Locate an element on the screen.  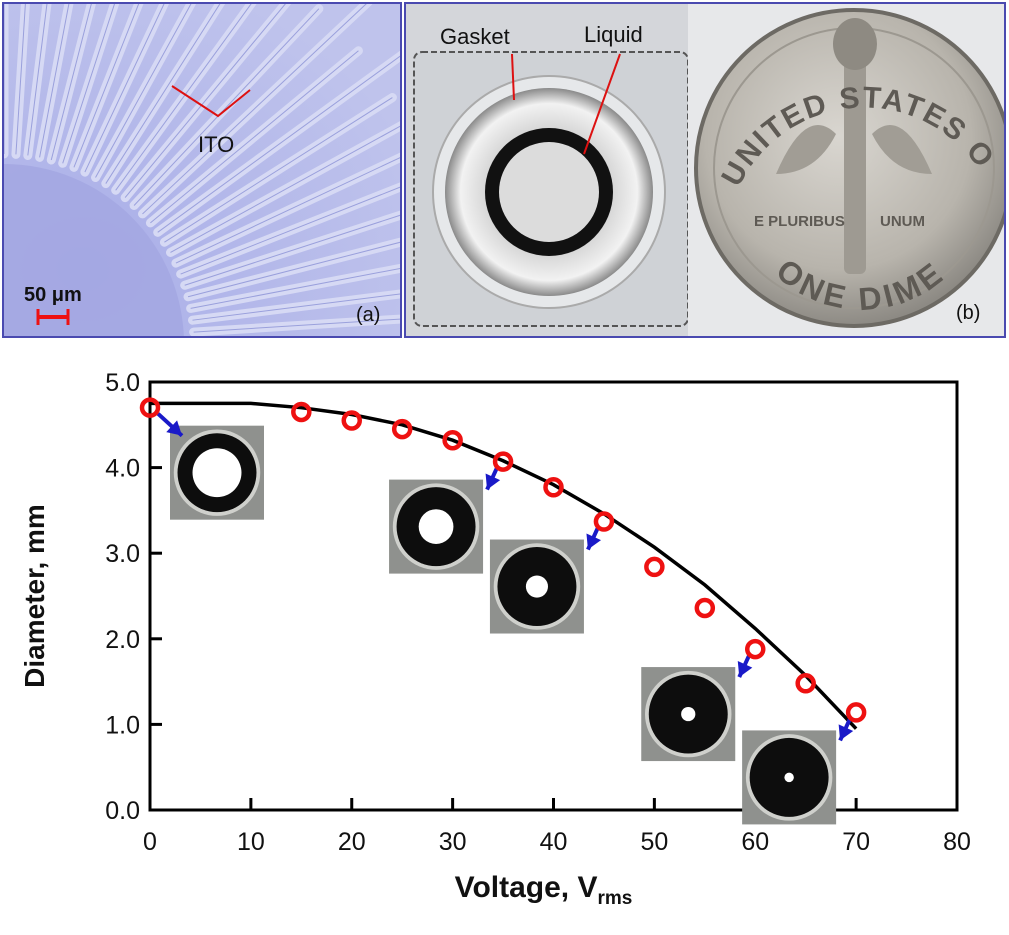
ito-finger-electrodes is located at coordinates (202, 170).